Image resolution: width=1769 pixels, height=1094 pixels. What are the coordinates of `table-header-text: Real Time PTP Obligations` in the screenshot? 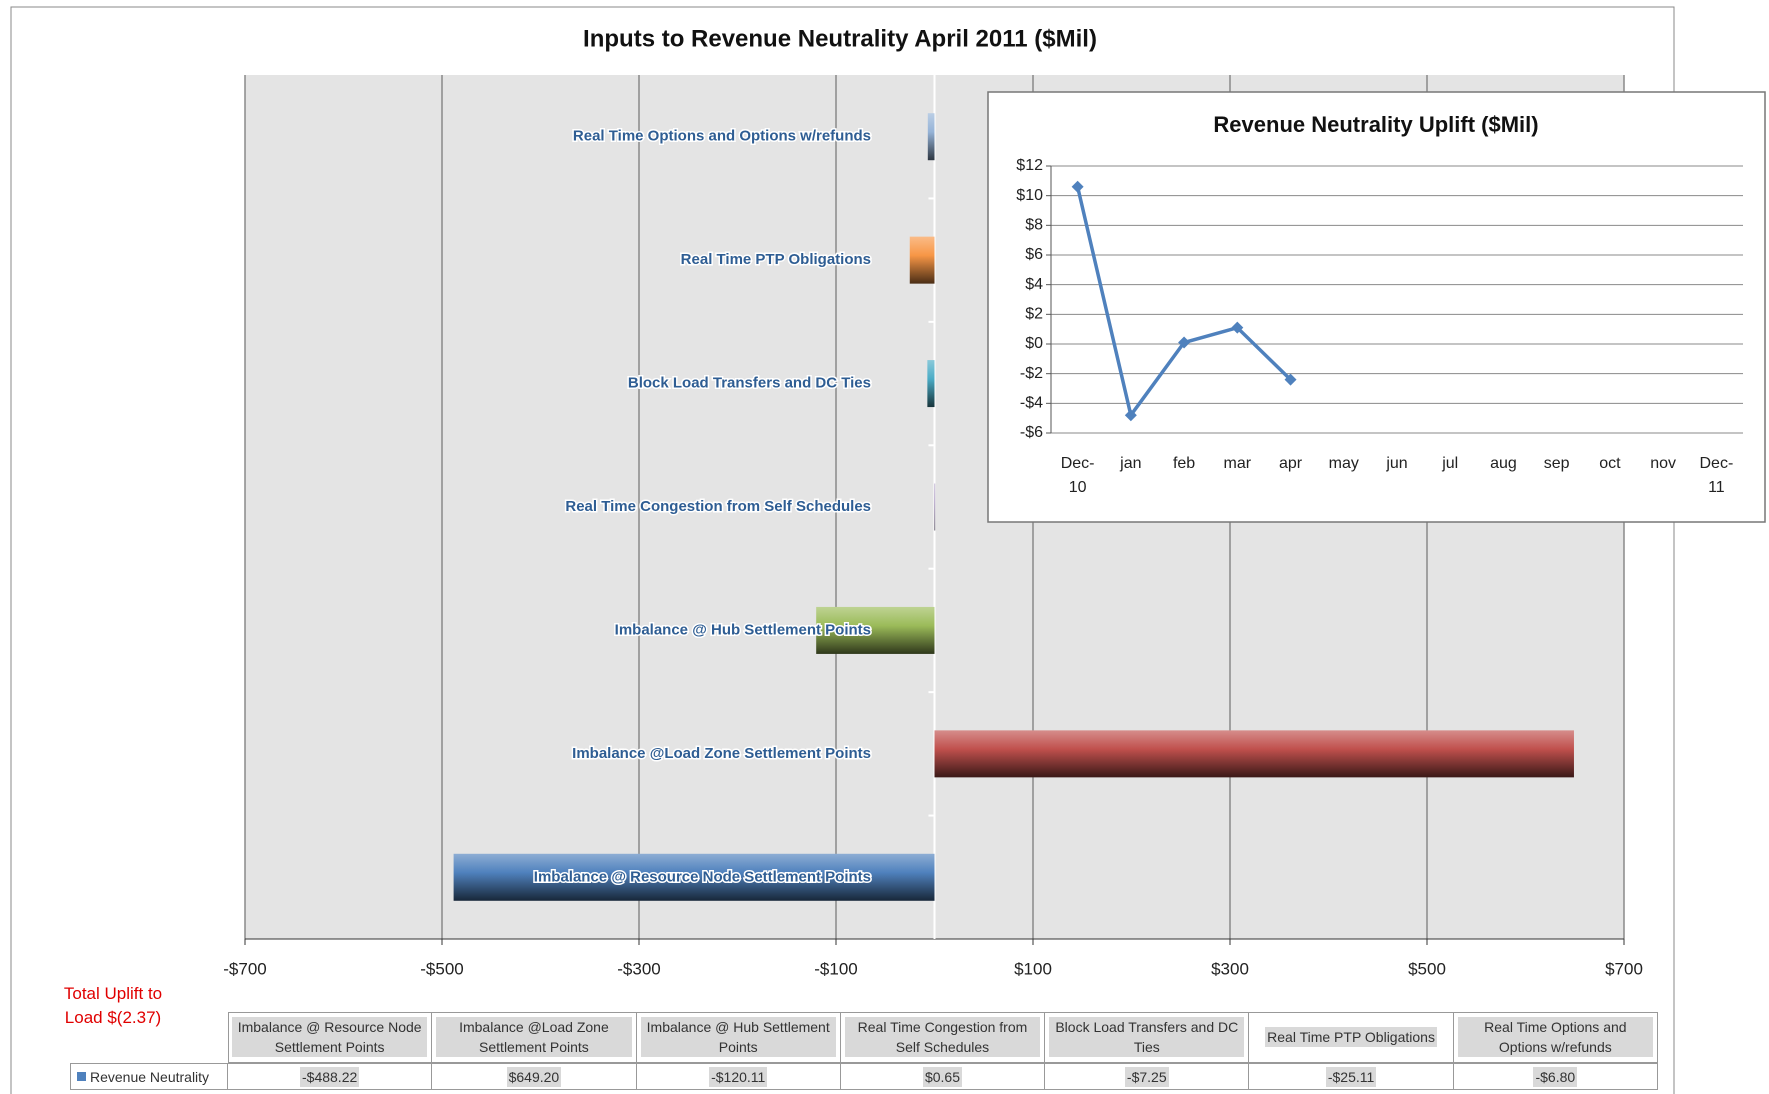 It's located at (1351, 1037).